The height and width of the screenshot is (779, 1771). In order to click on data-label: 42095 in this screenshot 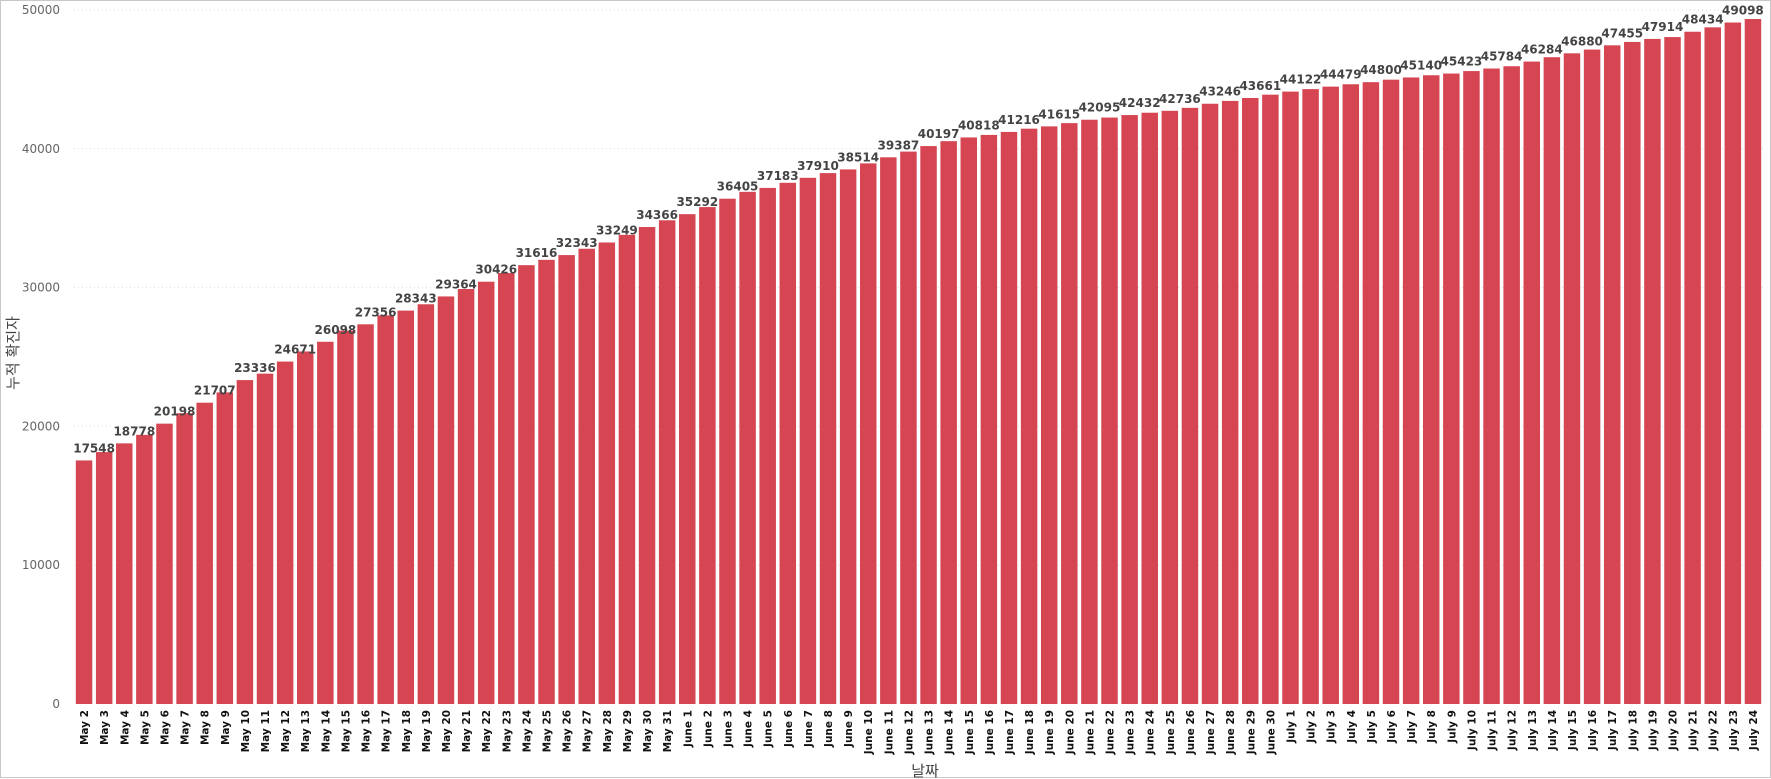, I will do `click(1100, 108)`.